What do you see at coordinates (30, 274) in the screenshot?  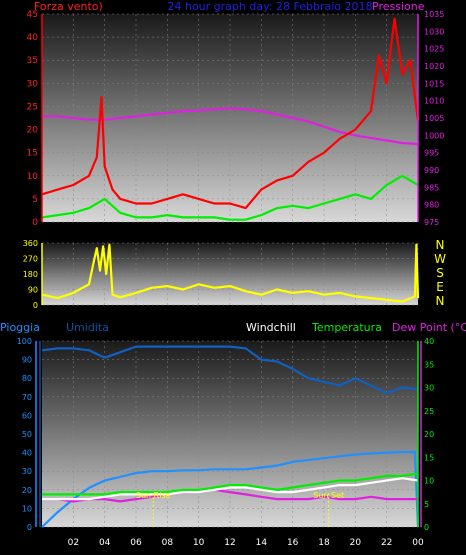 I see `direction-tick-label: 180` at bounding box center [30, 274].